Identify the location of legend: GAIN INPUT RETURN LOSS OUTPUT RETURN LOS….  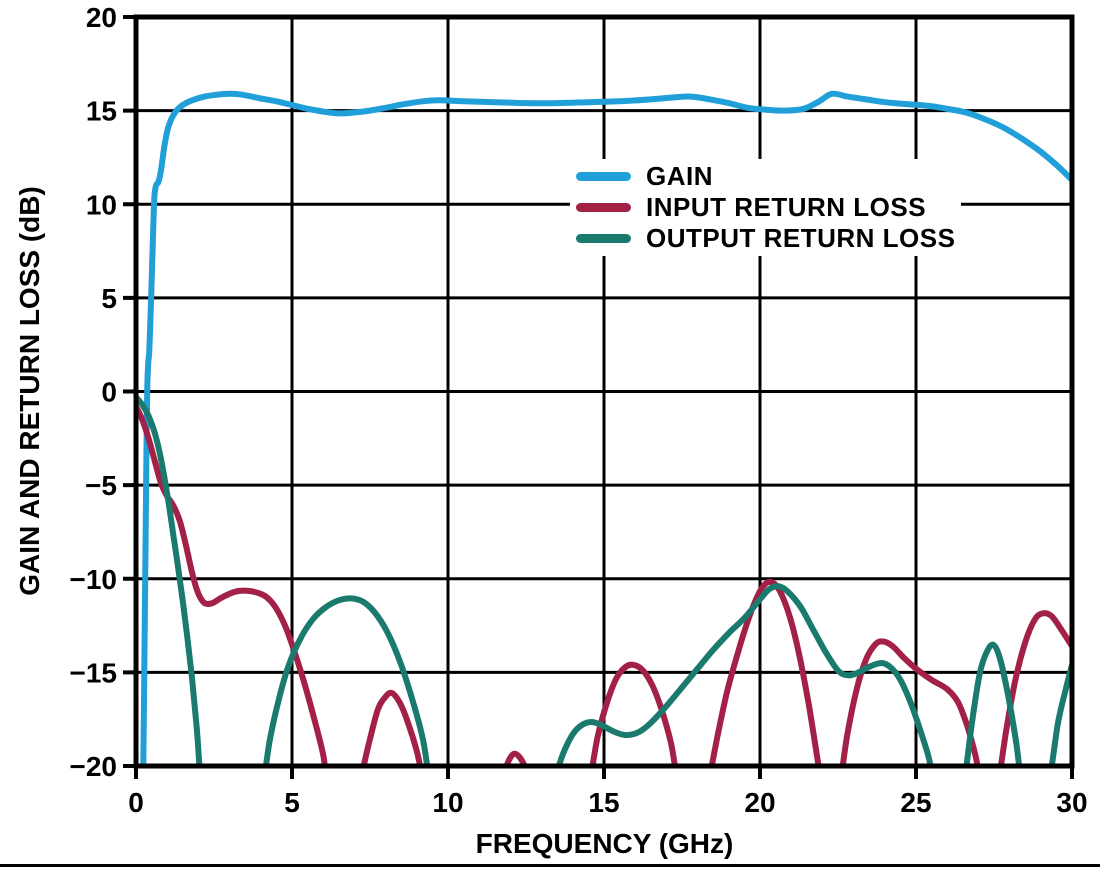
(766, 207).